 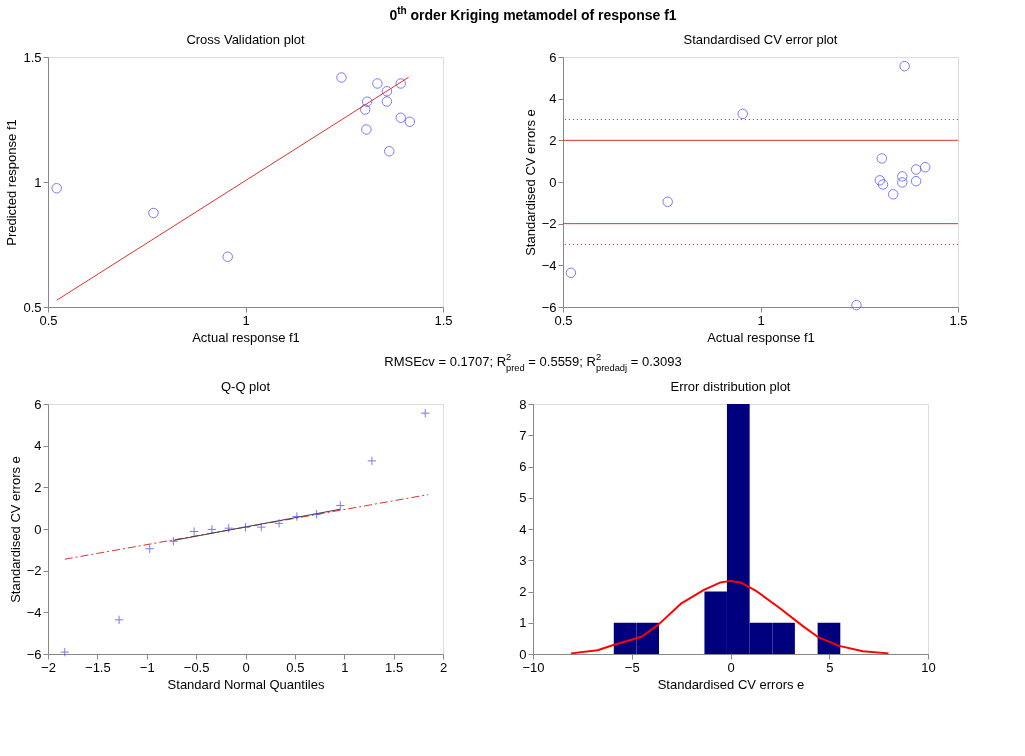 What do you see at coordinates (830, 667) in the screenshot?
I see `x-tick-label: 5` at bounding box center [830, 667].